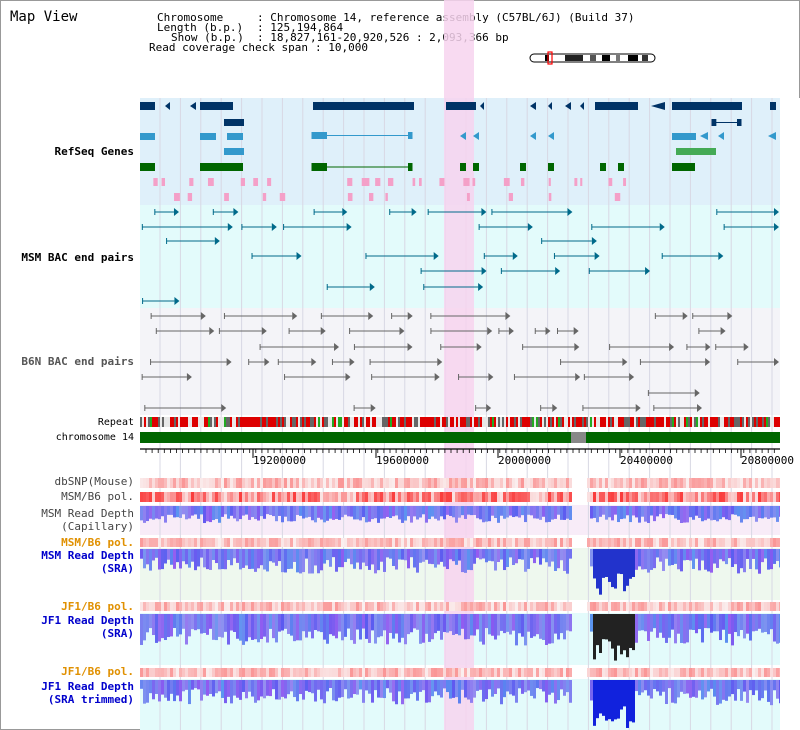  I want to click on track-label-refseq: RefSeq Genes, so click(94, 151).